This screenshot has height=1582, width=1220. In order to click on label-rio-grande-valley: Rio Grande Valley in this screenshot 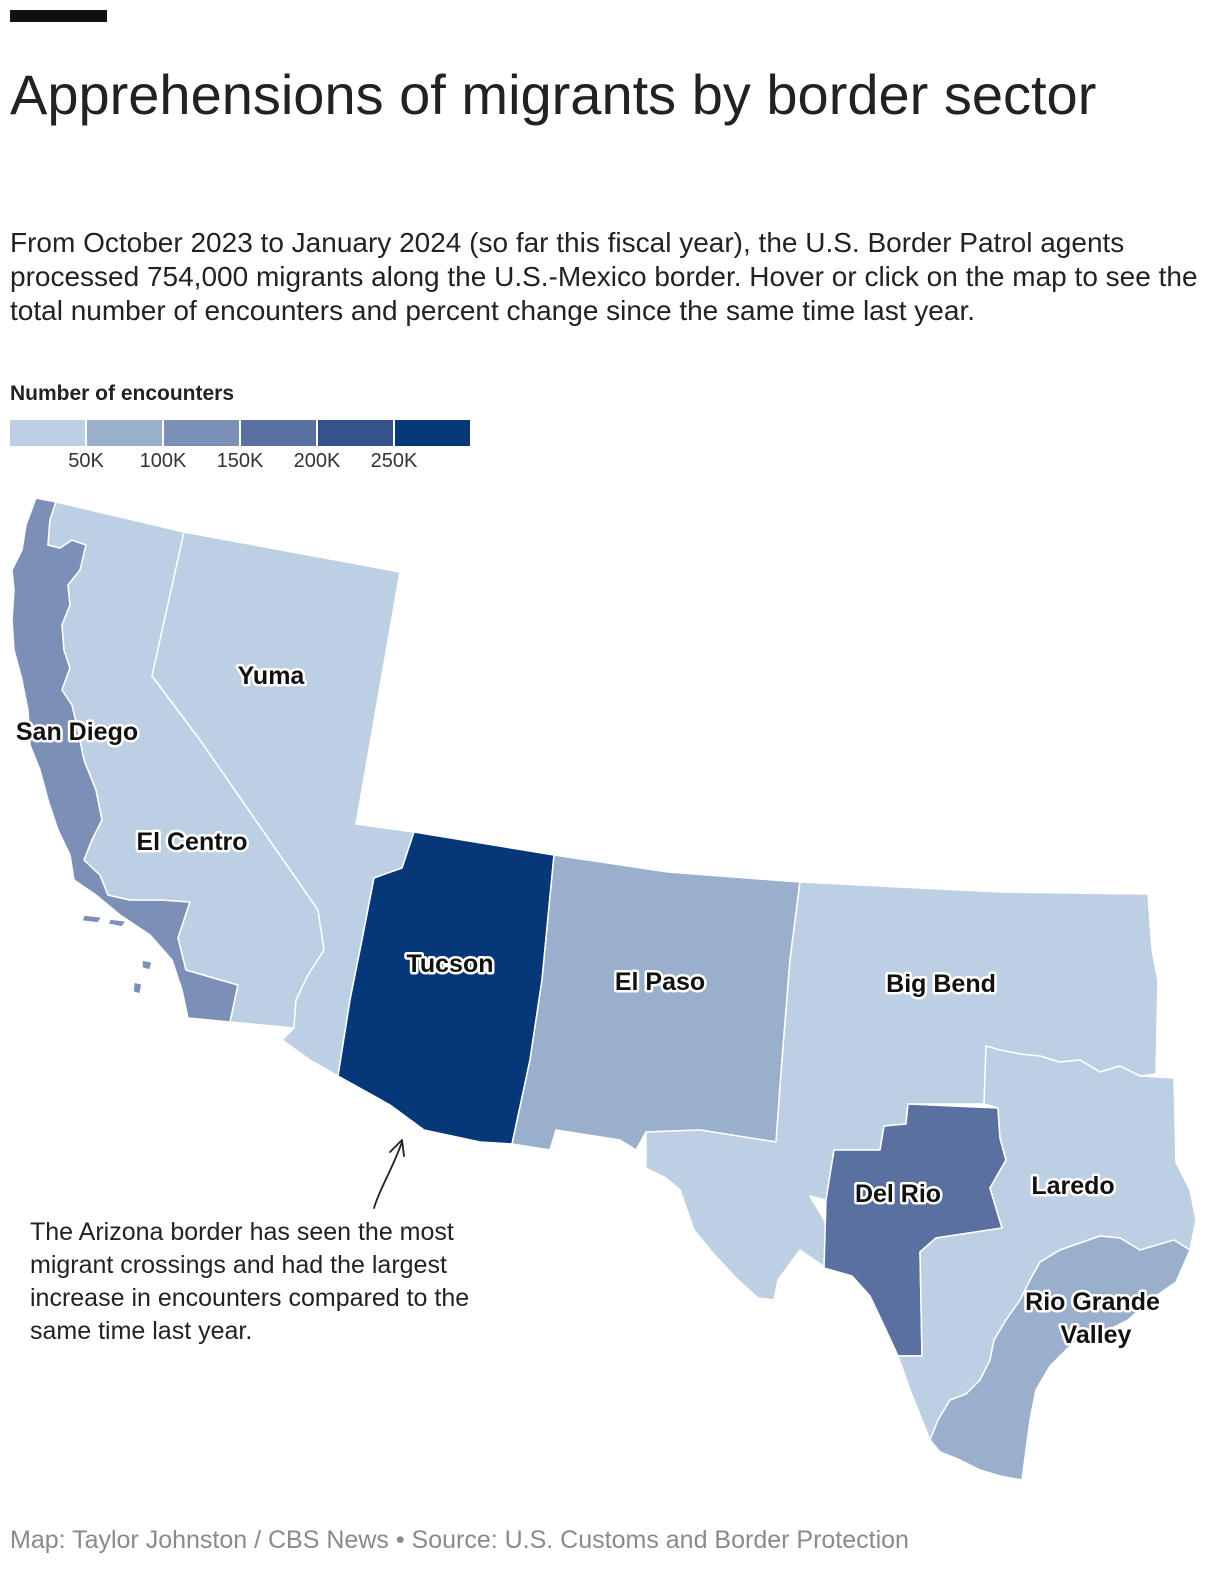, I will do `click(1096, 1318)`.